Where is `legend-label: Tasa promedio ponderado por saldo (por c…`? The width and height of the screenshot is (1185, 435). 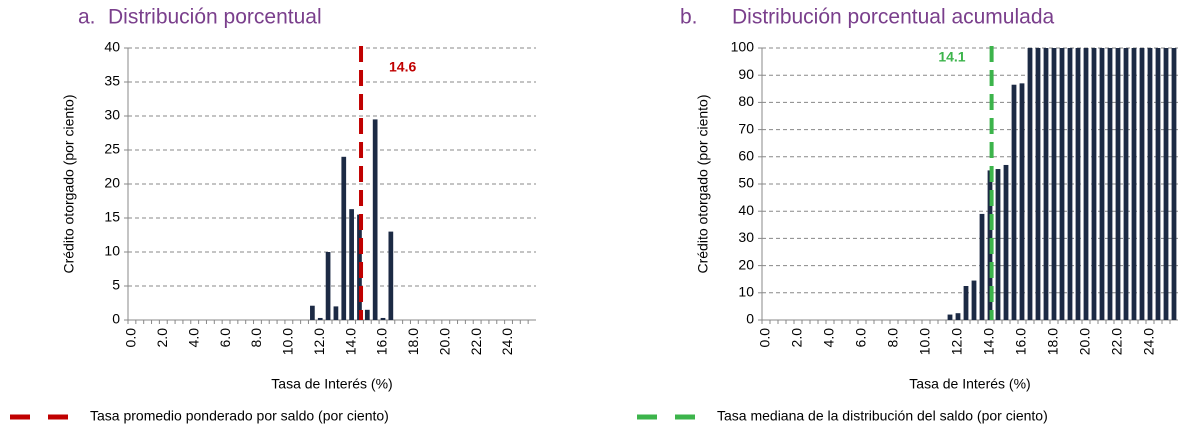 legend-label: Tasa promedio ponderado por saldo (por c… is located at coordinates (239, 416).